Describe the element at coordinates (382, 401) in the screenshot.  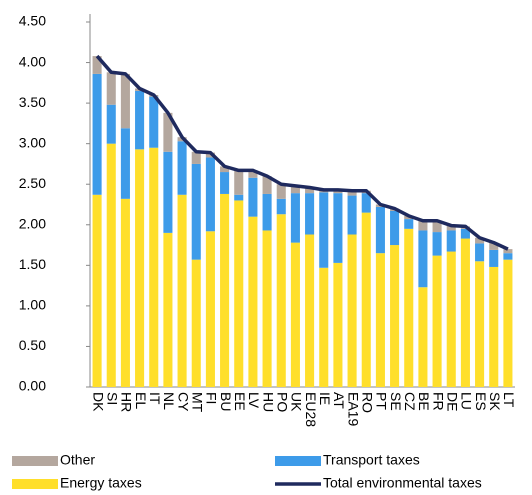
I see `x-tick-label: PT` at that location.